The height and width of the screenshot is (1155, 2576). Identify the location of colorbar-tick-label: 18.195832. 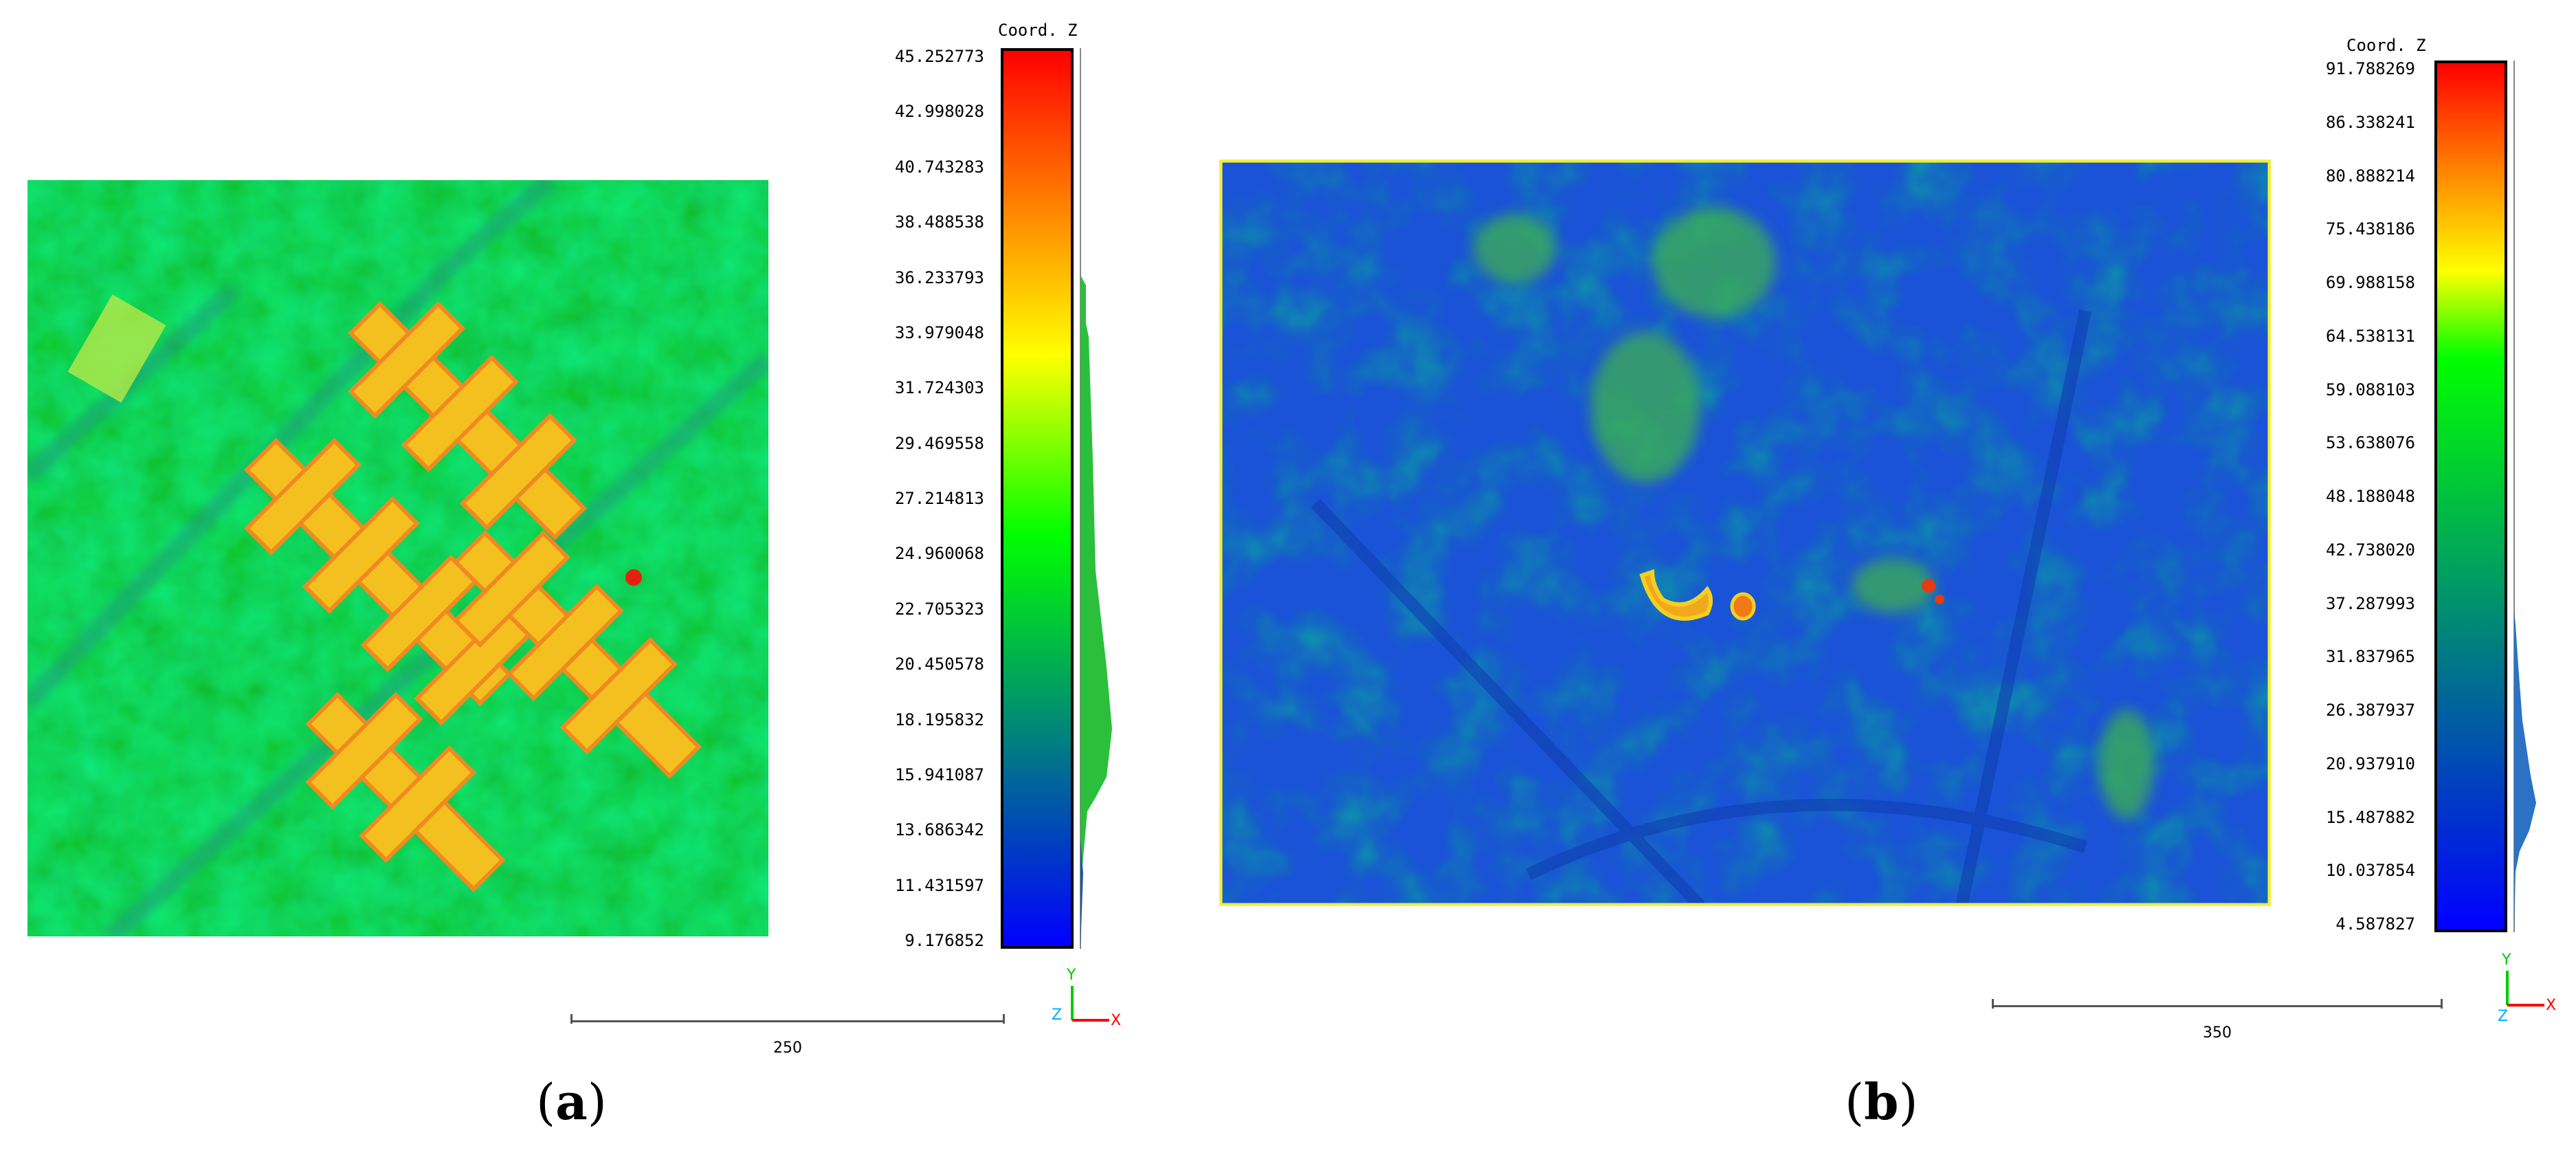
(939, 719).